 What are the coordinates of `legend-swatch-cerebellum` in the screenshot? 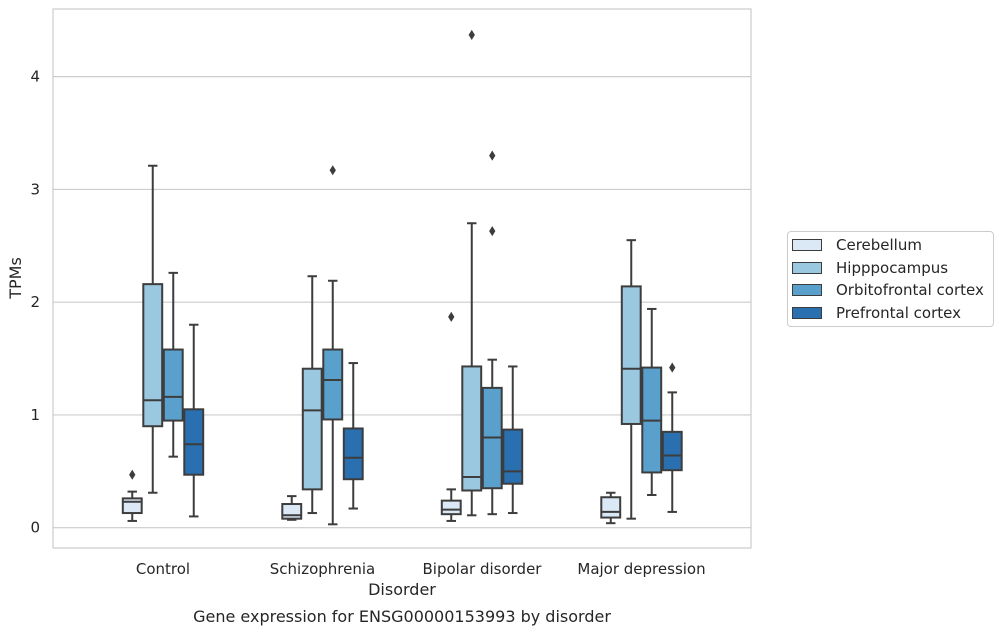 It's located at (807, 245).